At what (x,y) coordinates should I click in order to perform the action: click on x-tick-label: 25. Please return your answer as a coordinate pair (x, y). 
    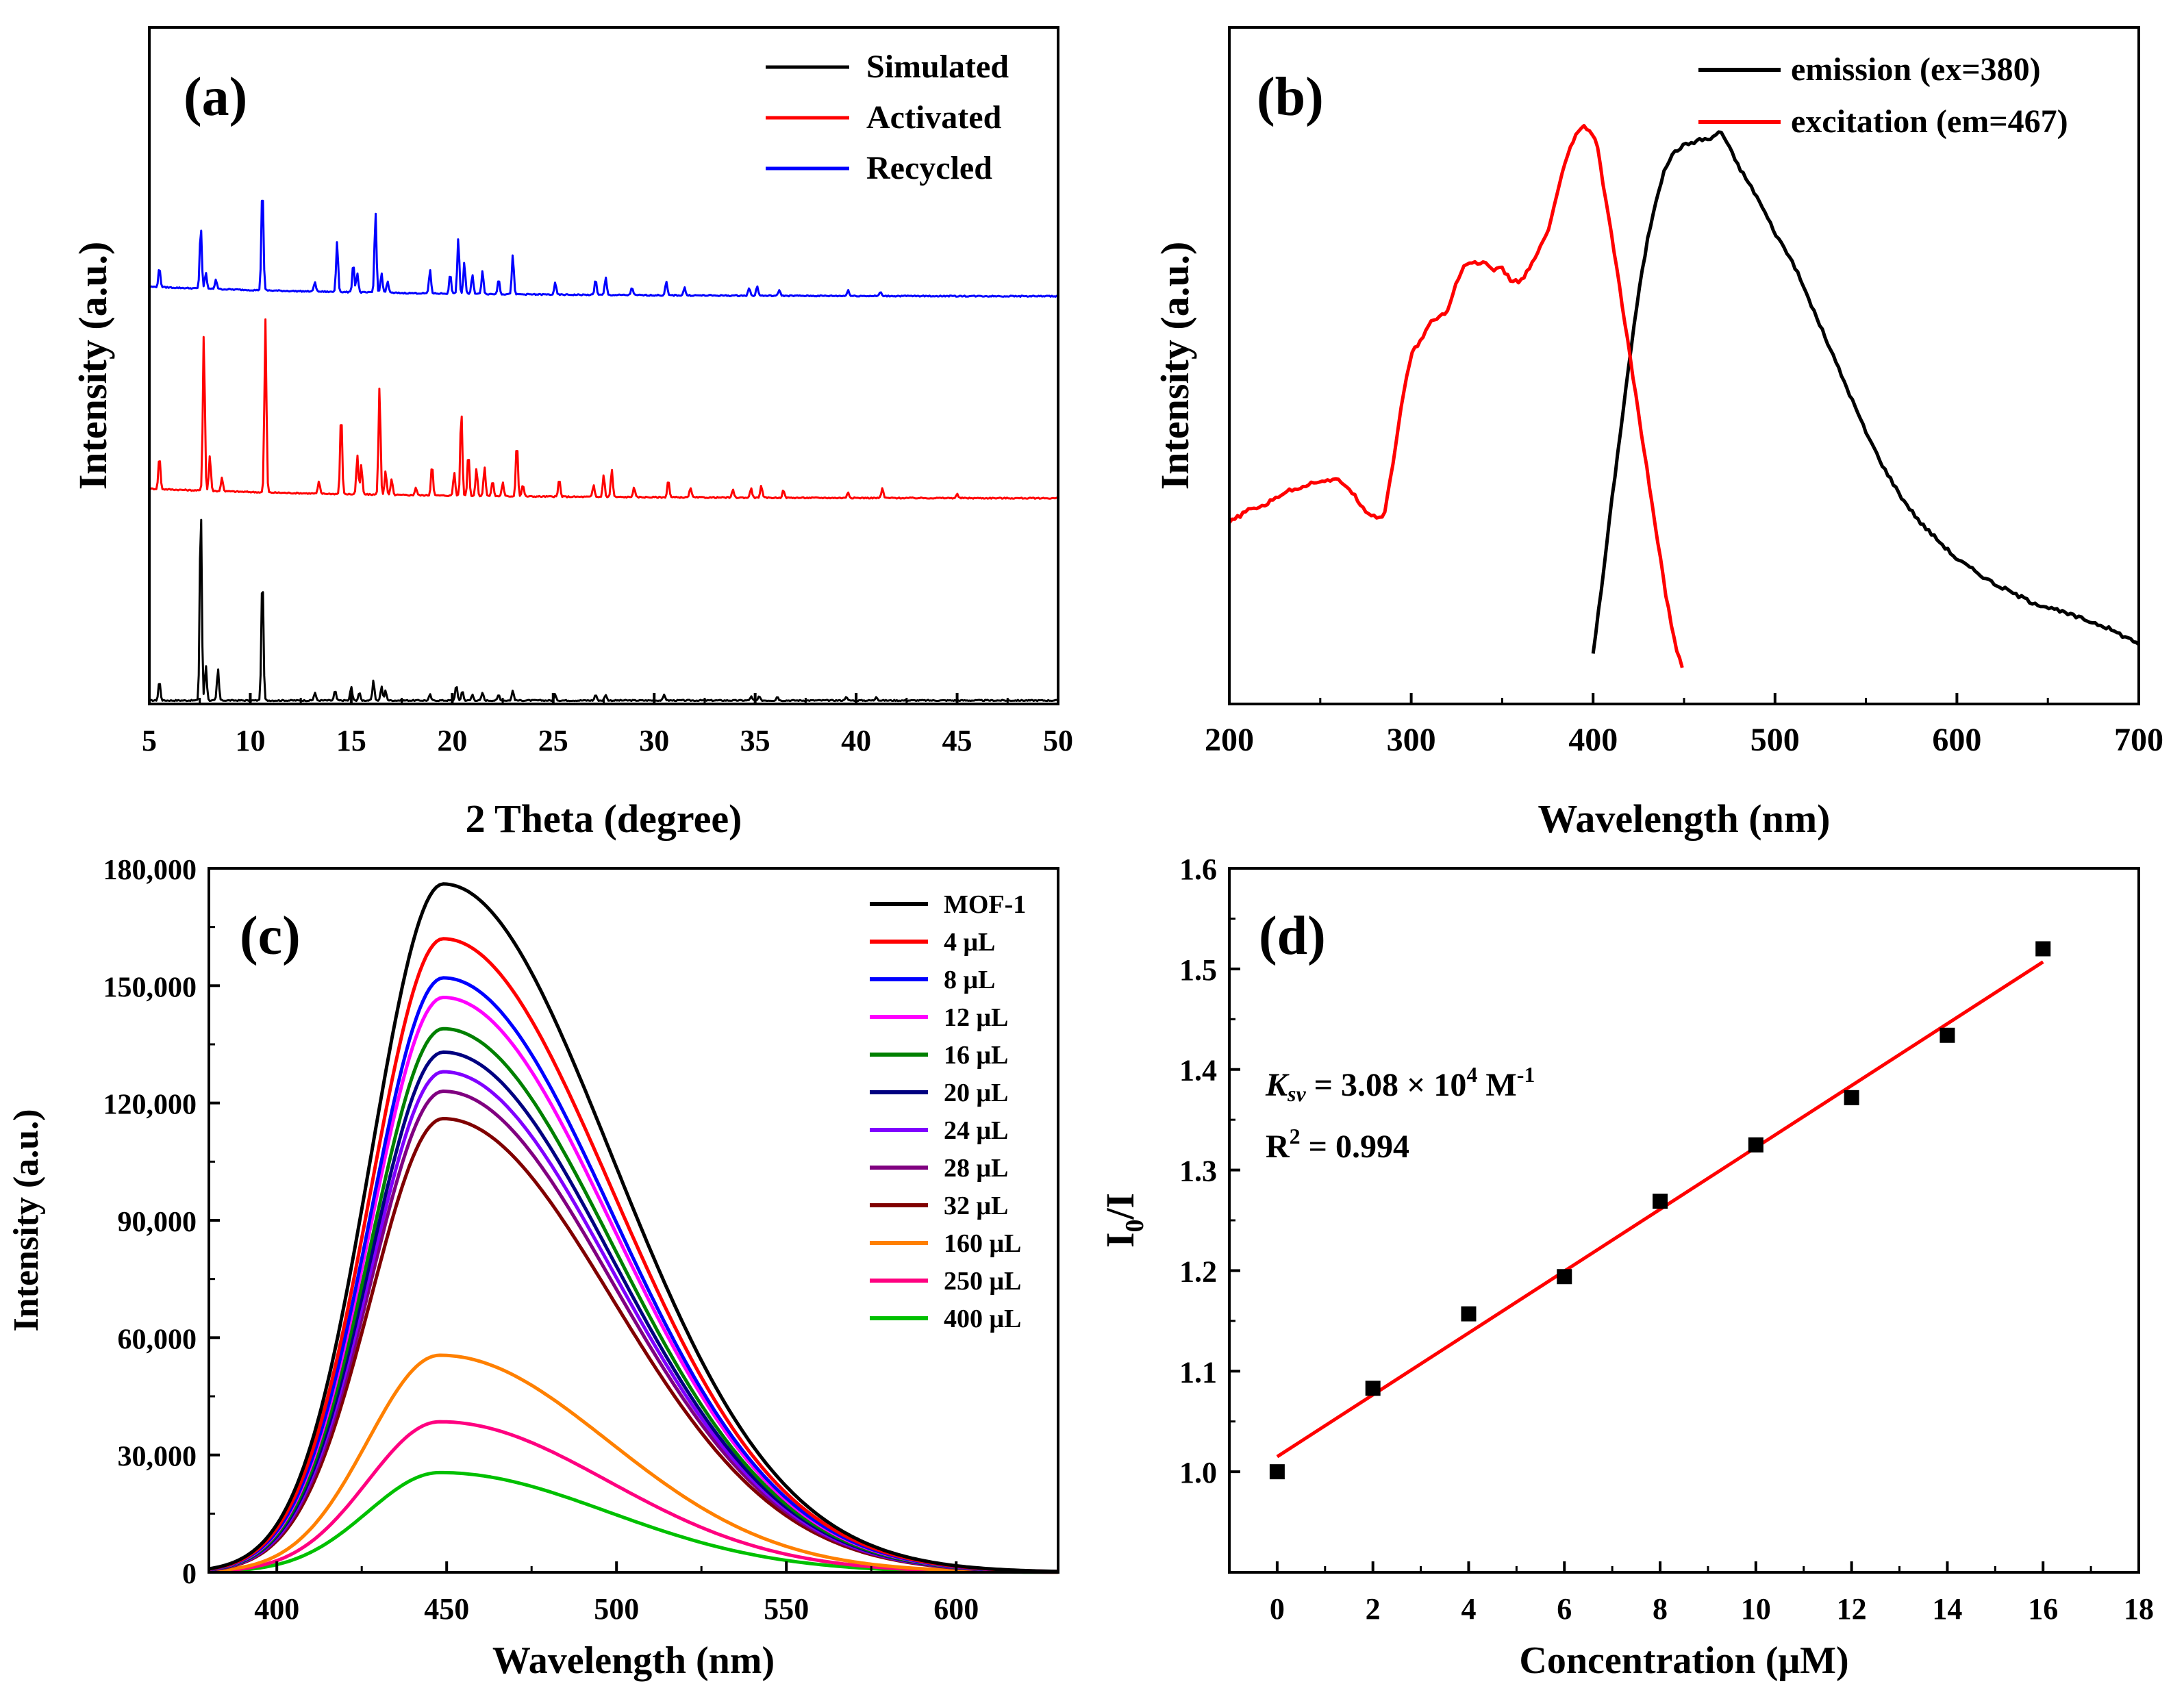
    Looking at the image, I should click on (553, 741).